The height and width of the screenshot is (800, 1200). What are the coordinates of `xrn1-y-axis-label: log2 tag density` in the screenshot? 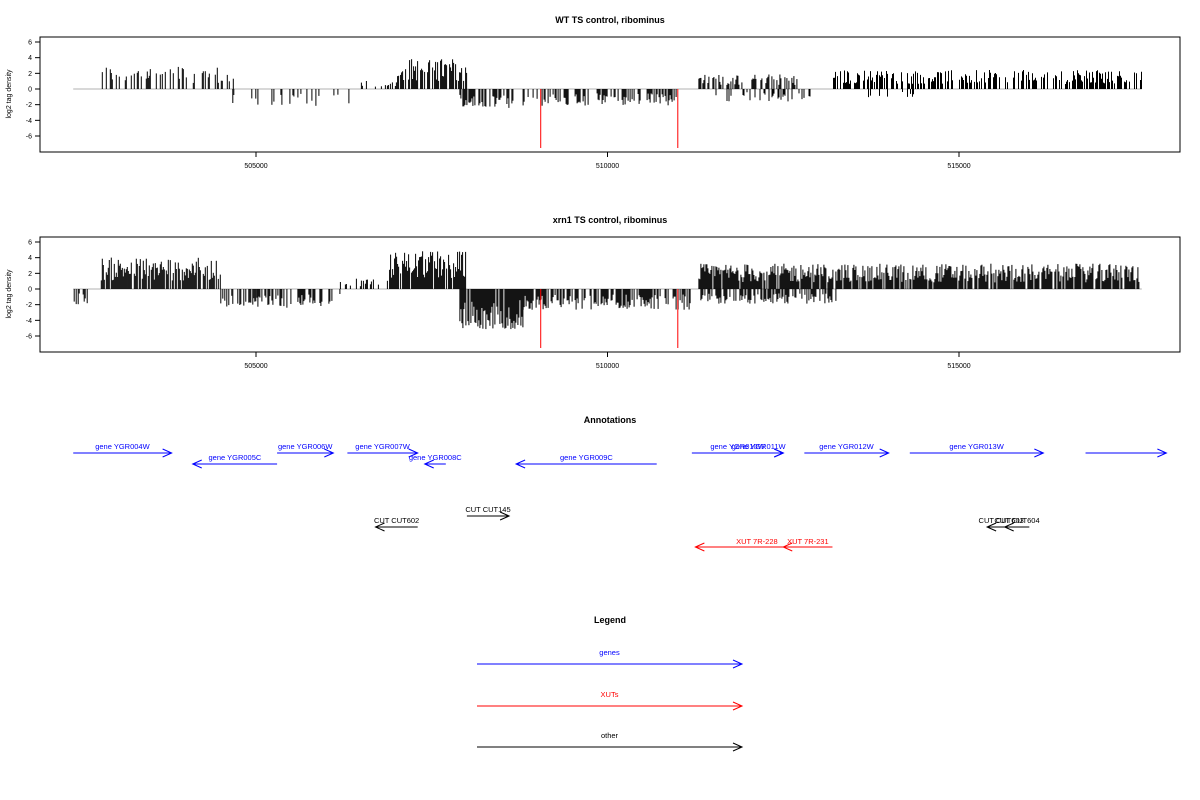 It's located at (9, 294).